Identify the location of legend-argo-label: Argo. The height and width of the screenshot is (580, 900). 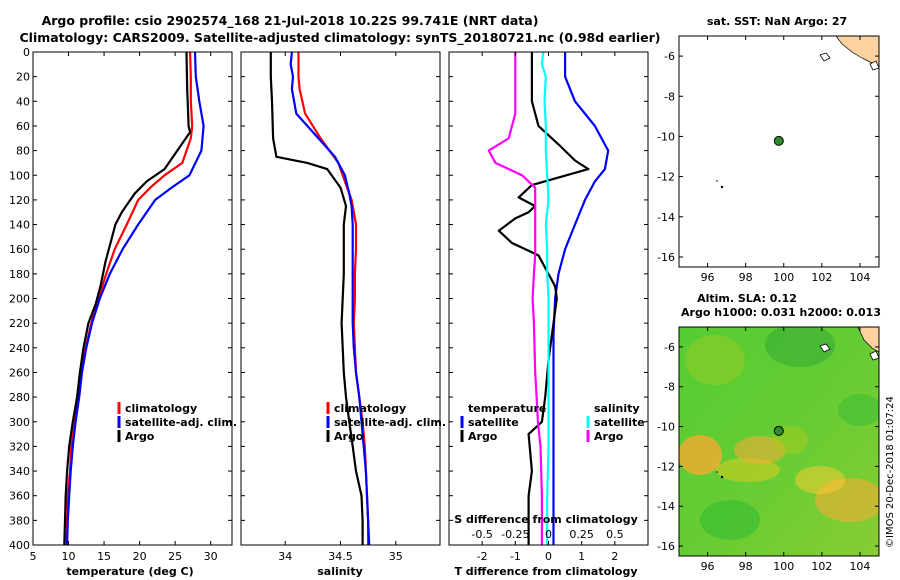
(140, 436).